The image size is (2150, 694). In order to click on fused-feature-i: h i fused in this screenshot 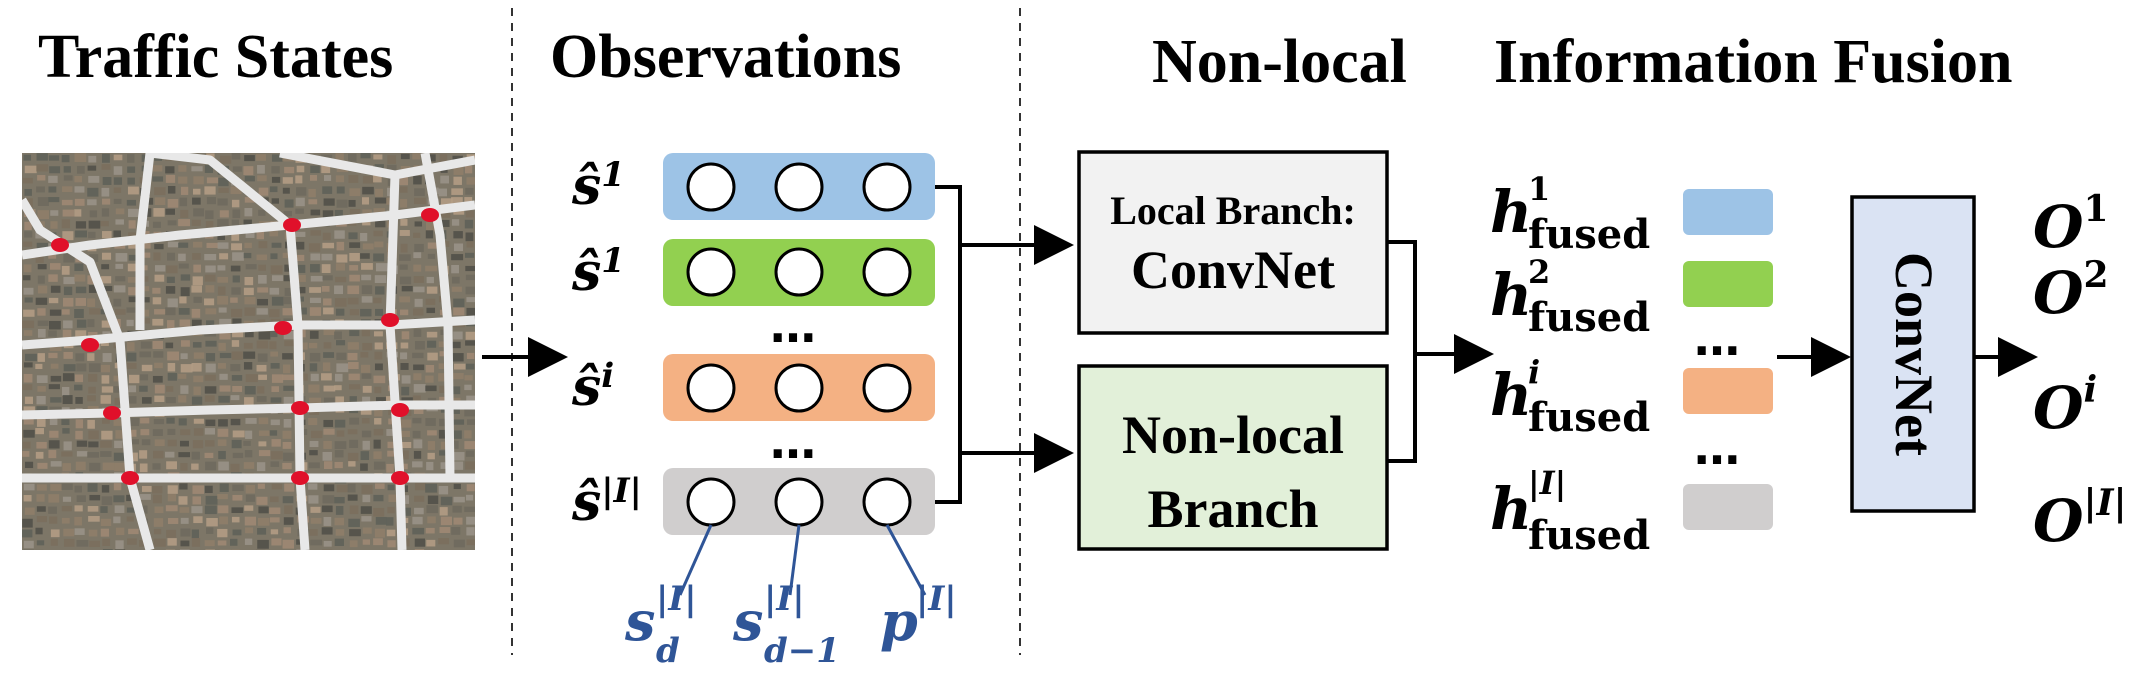, I will do `click(1631, 397)`.